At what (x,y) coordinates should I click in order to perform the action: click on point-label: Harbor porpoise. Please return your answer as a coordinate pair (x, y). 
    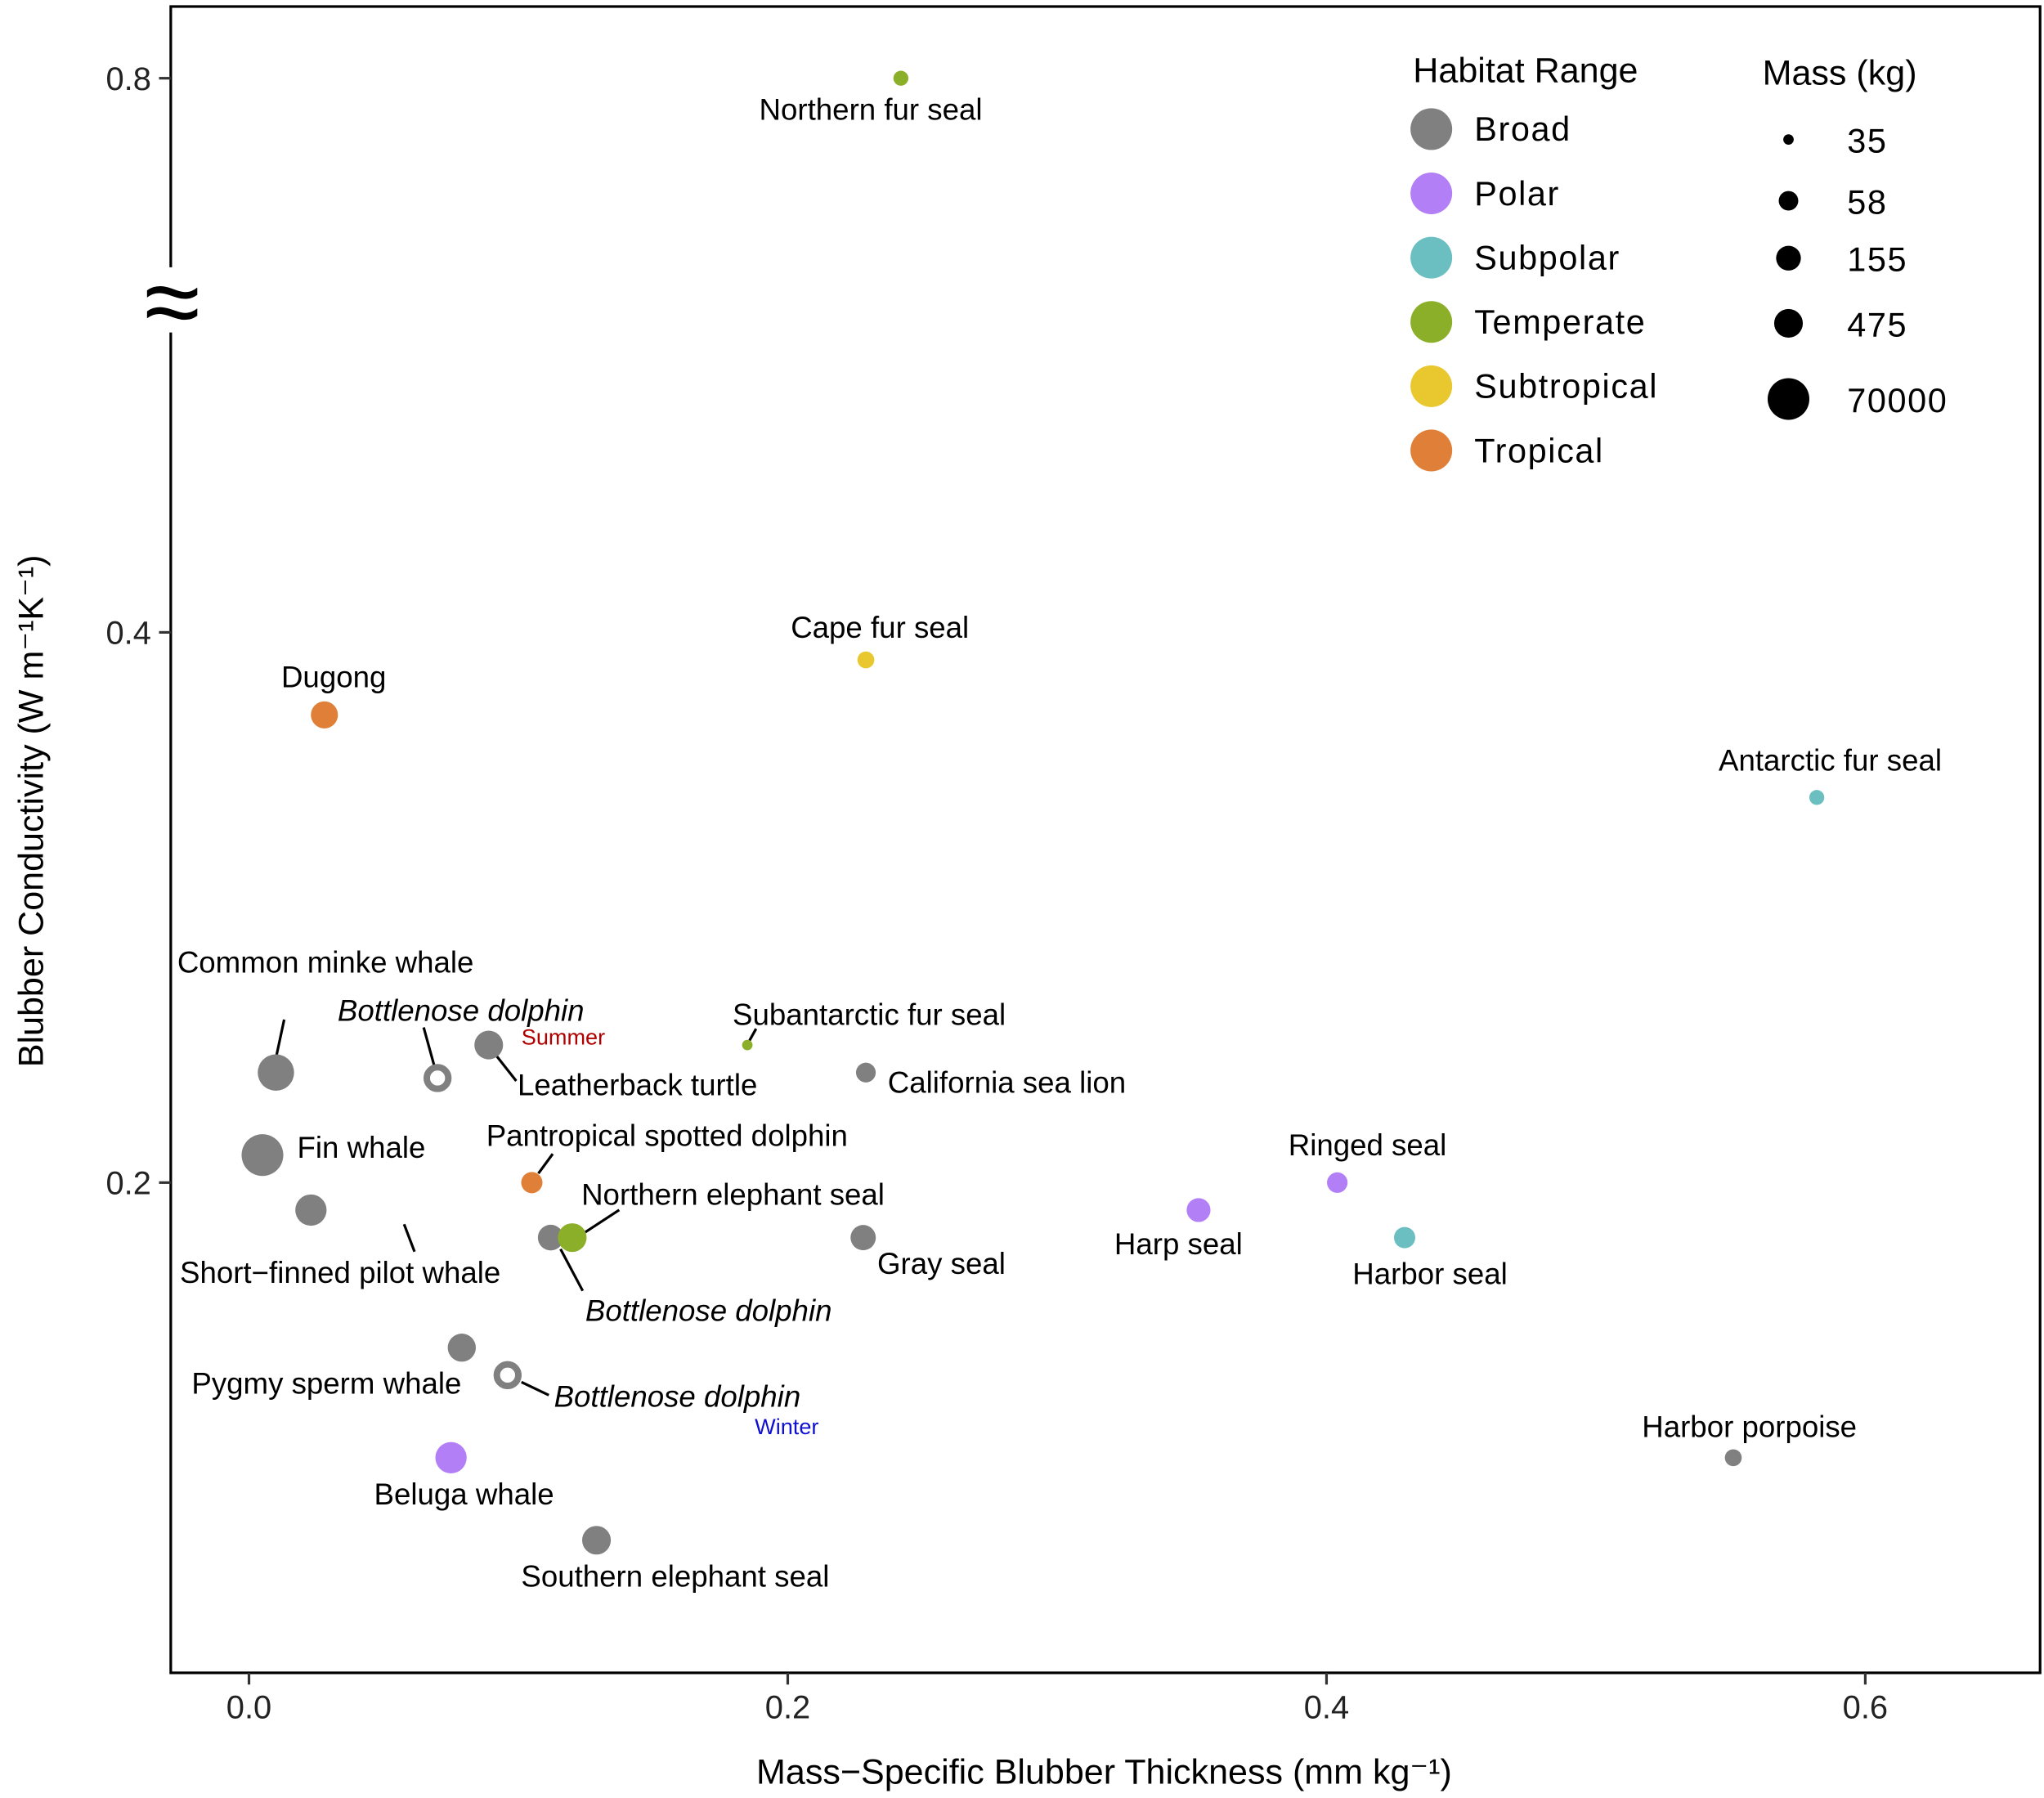
    Looking at the image, I should click on (1750, 1426).